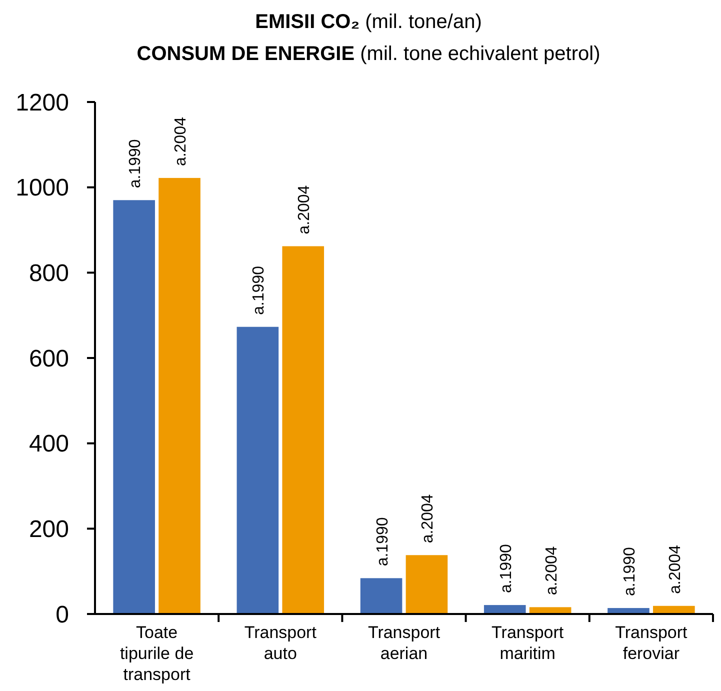  What do you see at coordinates (62, 614) in the screenshot?
I see `y-tick-label: 0` at bounding box center [62, 614].